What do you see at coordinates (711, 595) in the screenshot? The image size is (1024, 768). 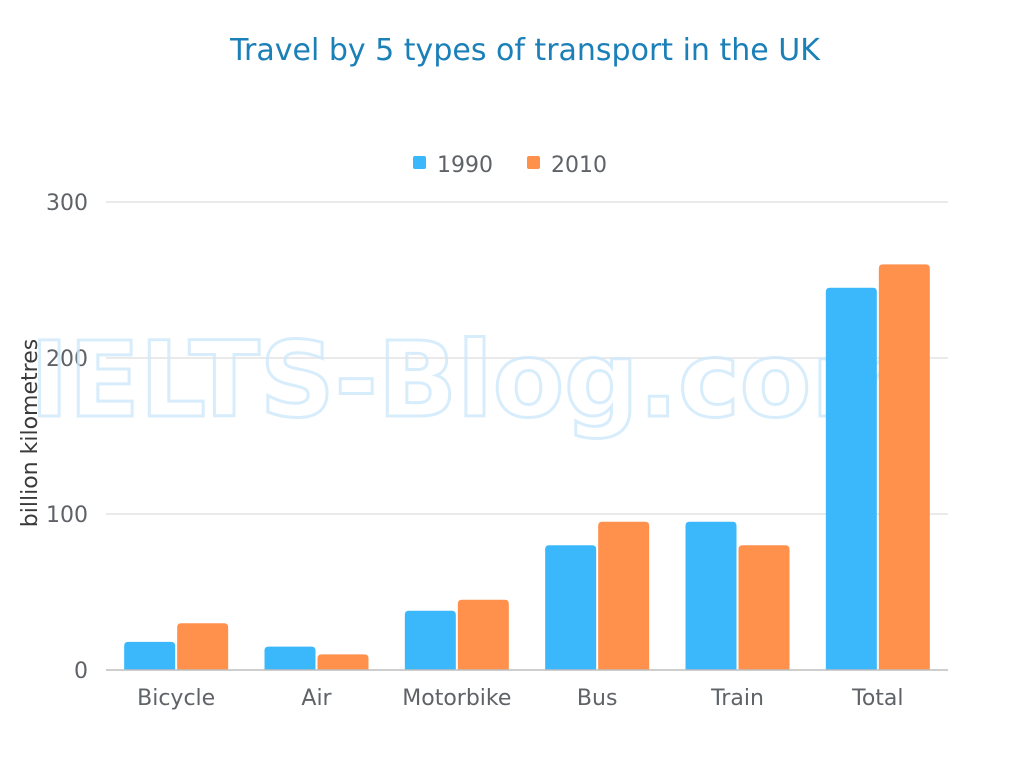 I see `bar-train-1990` at bounding box center [711, 595].